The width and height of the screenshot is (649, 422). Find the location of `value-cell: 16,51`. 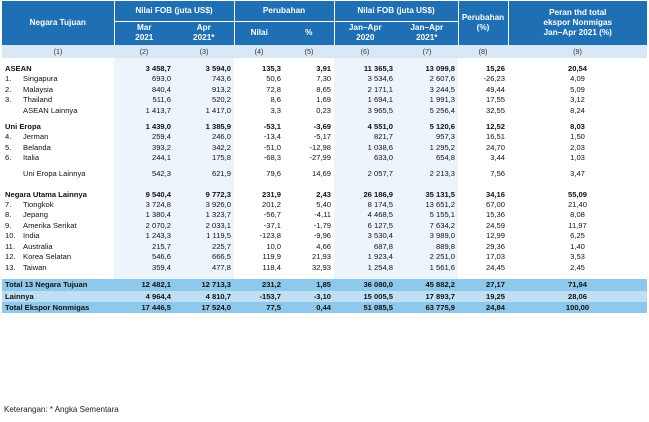

value-cell: 16,51 is located at coordinates (496, 137).